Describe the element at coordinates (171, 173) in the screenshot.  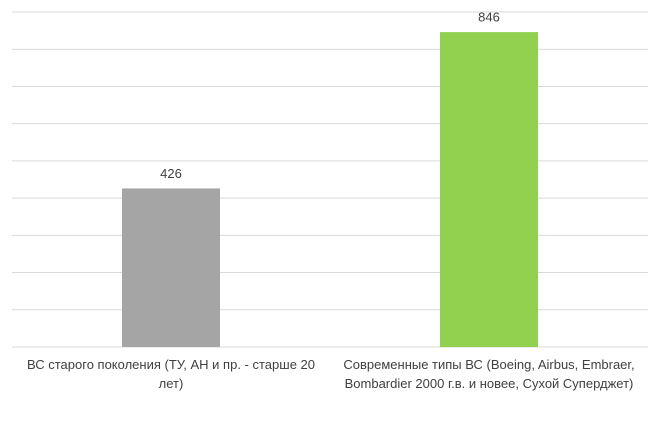
I see `value-label: 426` at that location.